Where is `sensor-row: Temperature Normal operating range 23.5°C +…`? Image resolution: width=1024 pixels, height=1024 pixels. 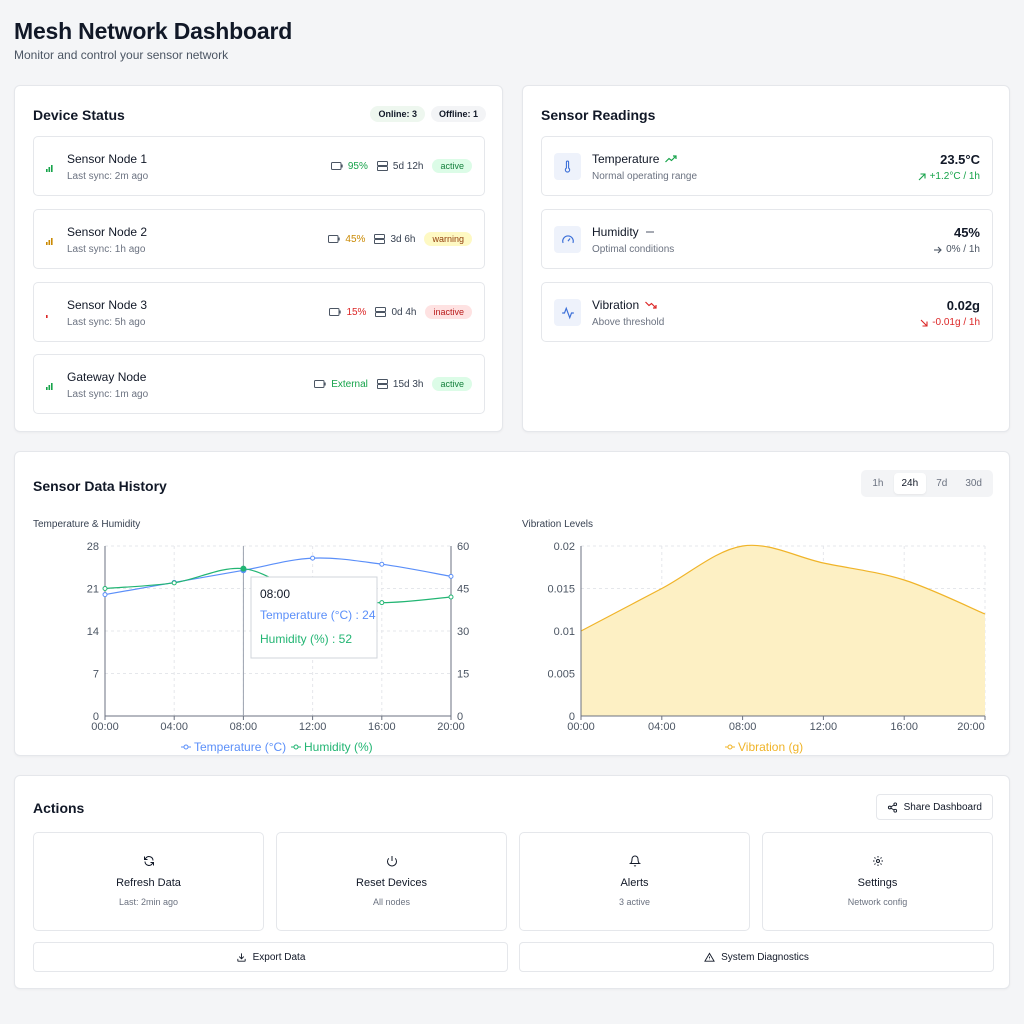 sensor-row: Temperature Normal operating range 23.5°C +… is located at coordinates (767, 166).